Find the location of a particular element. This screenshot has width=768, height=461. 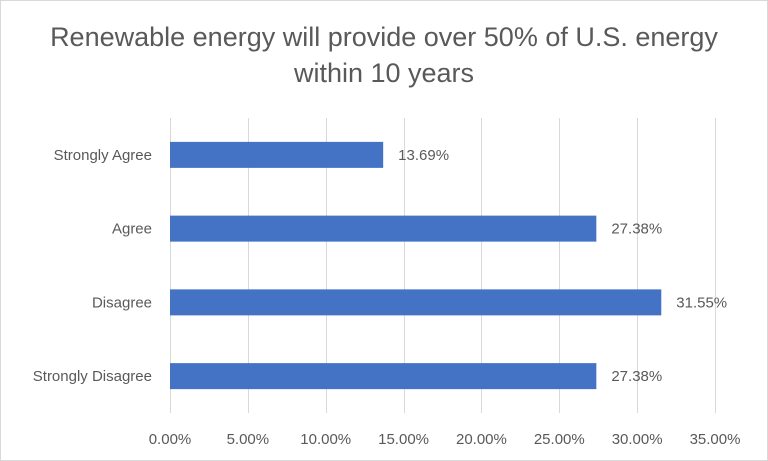

x-tick-label: 10.00% is located at coordinates (325, 439).